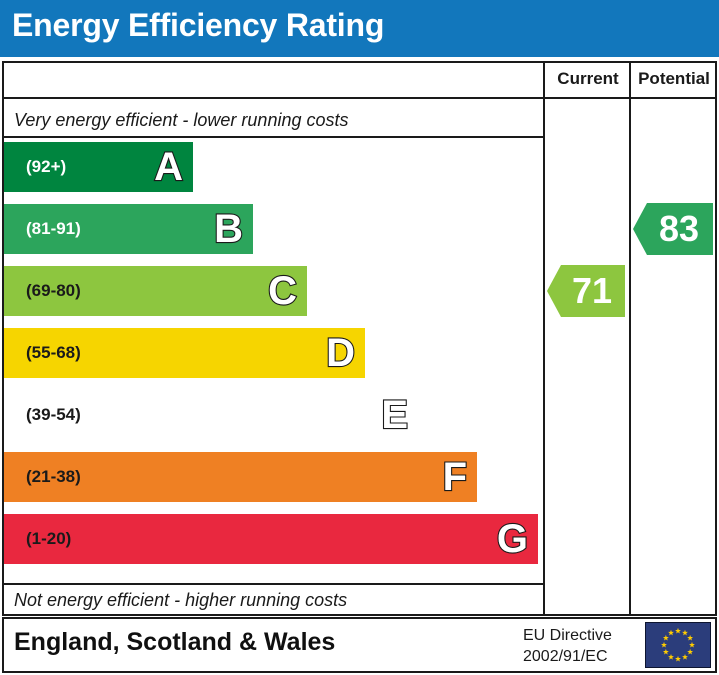 This screenshot has height=675, width=719. I want to click on rating-marker-current: 71, so click(586, 291).